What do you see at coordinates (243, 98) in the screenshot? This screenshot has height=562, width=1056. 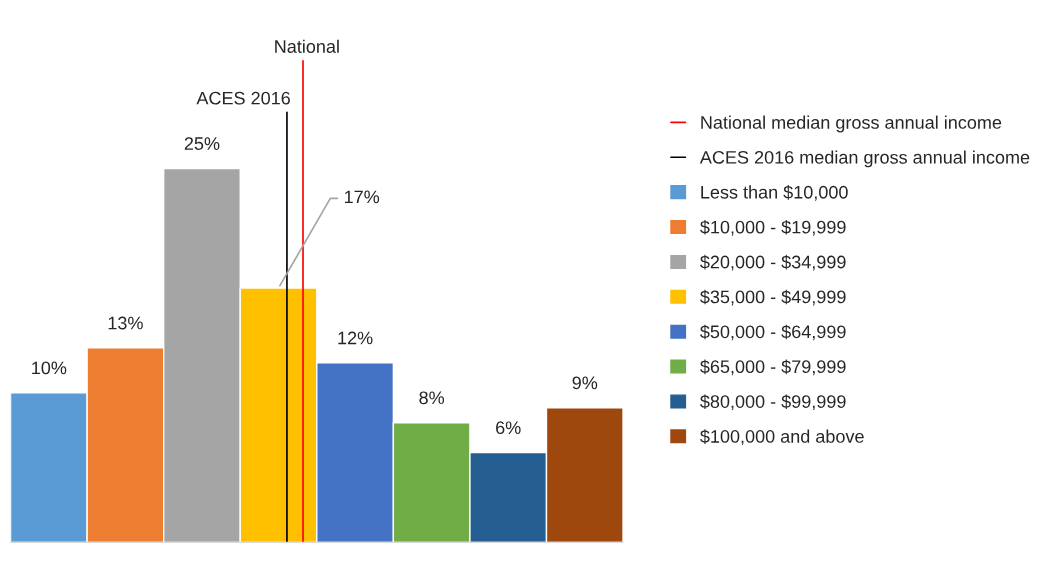 I see `text: ACES 2016` at bounding box center [243, 98].